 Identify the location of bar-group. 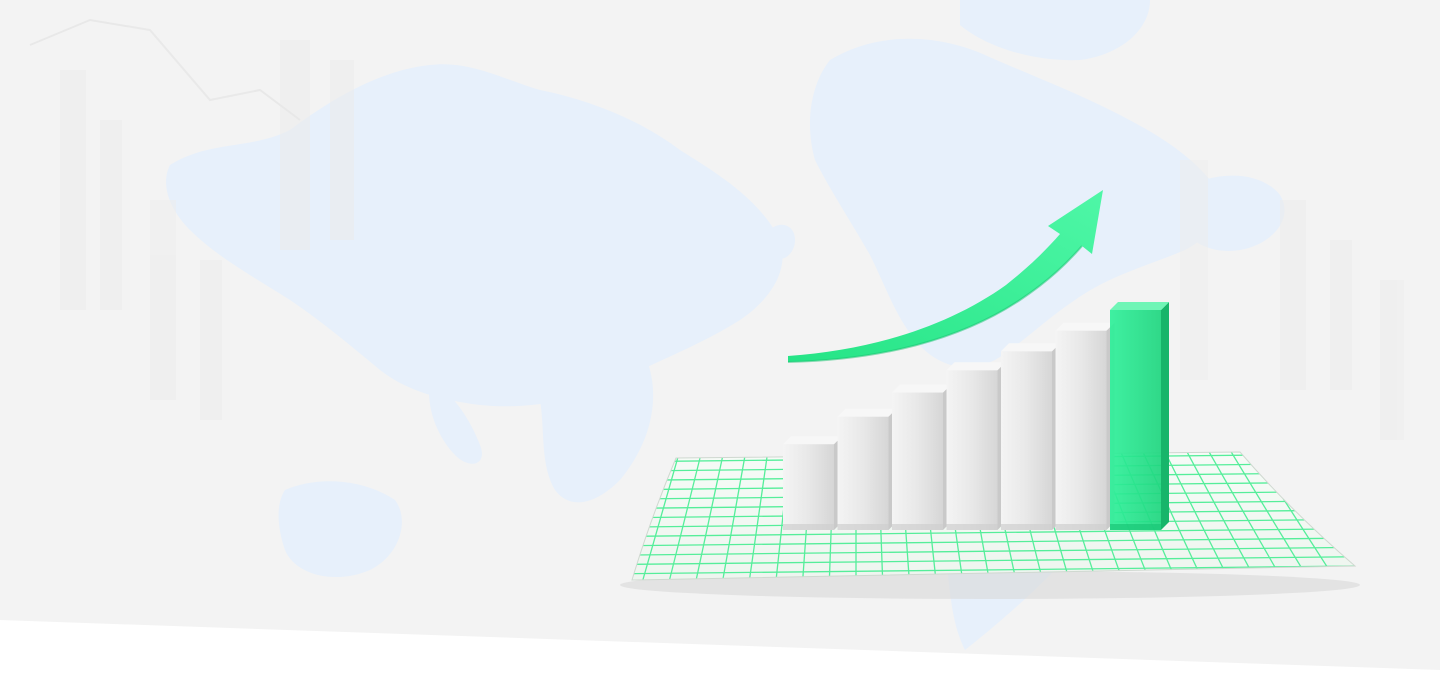
(976, 416).